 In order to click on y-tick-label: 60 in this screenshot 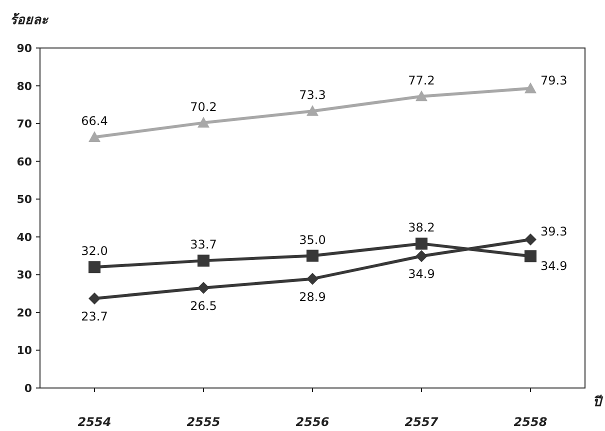, I will do `click(24, 161)`.